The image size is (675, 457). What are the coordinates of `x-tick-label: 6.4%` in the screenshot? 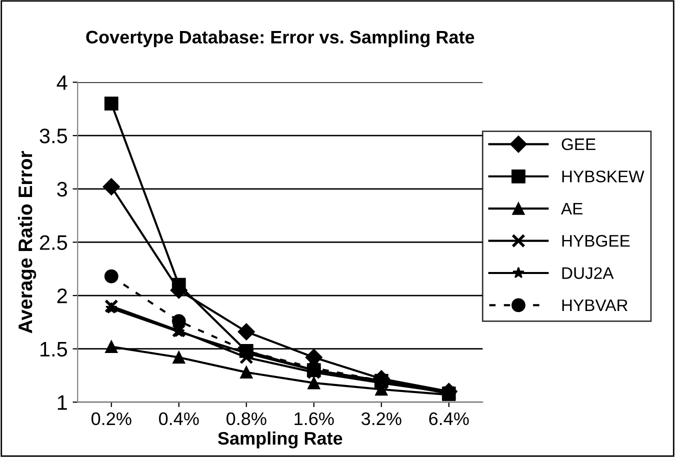 It's located at (449, 419).